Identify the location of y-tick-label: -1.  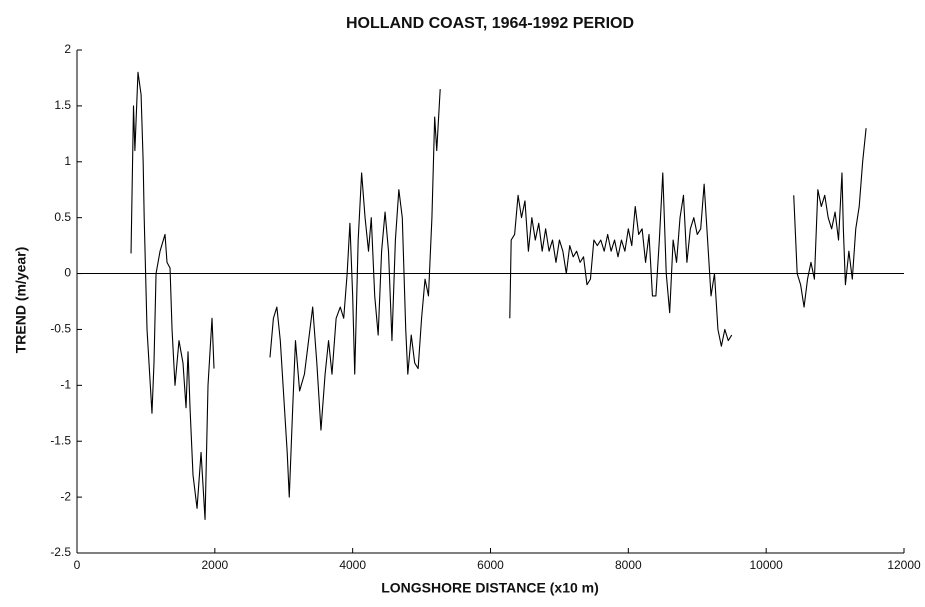
(65, 385).